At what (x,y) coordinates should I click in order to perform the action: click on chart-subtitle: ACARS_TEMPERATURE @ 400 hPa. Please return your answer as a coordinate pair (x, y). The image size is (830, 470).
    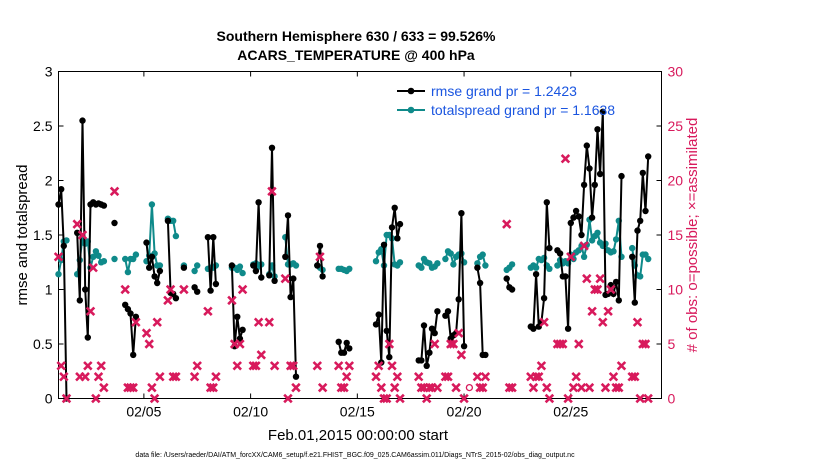
    Looking at the image, I should click on (356, 55).